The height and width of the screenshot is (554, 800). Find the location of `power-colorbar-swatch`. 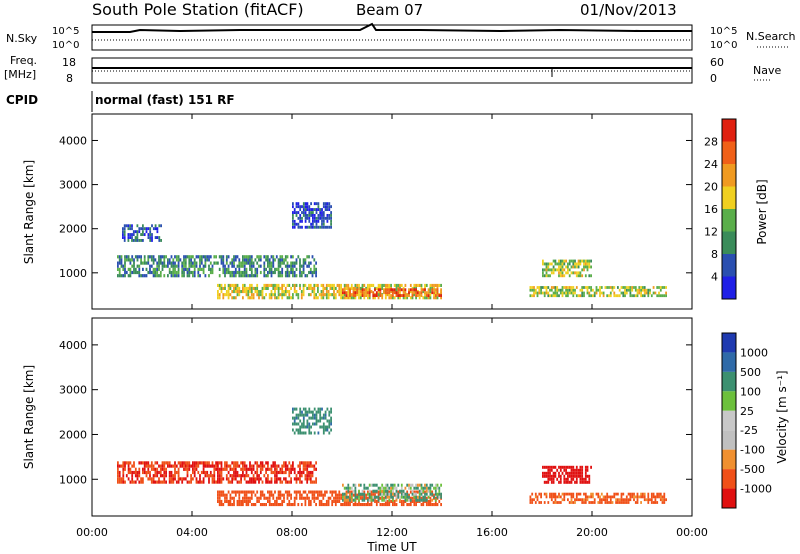

power-colorbar-swatch is located at coordinates (729, 175).